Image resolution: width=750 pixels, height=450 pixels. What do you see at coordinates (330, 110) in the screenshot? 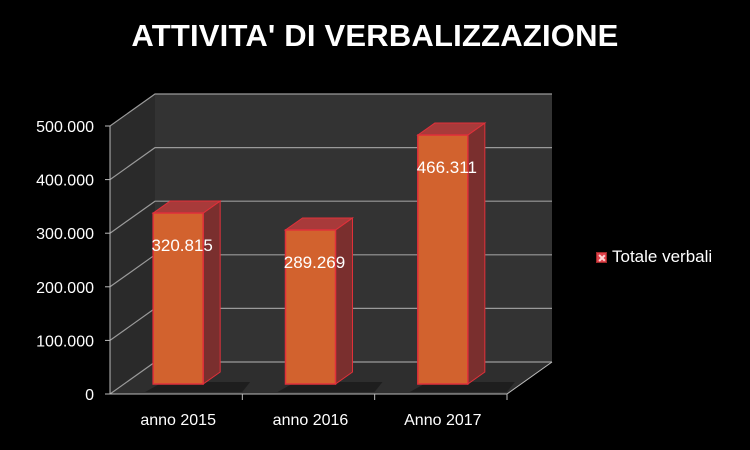
I see `gridline` at bounding box center [330, 110].